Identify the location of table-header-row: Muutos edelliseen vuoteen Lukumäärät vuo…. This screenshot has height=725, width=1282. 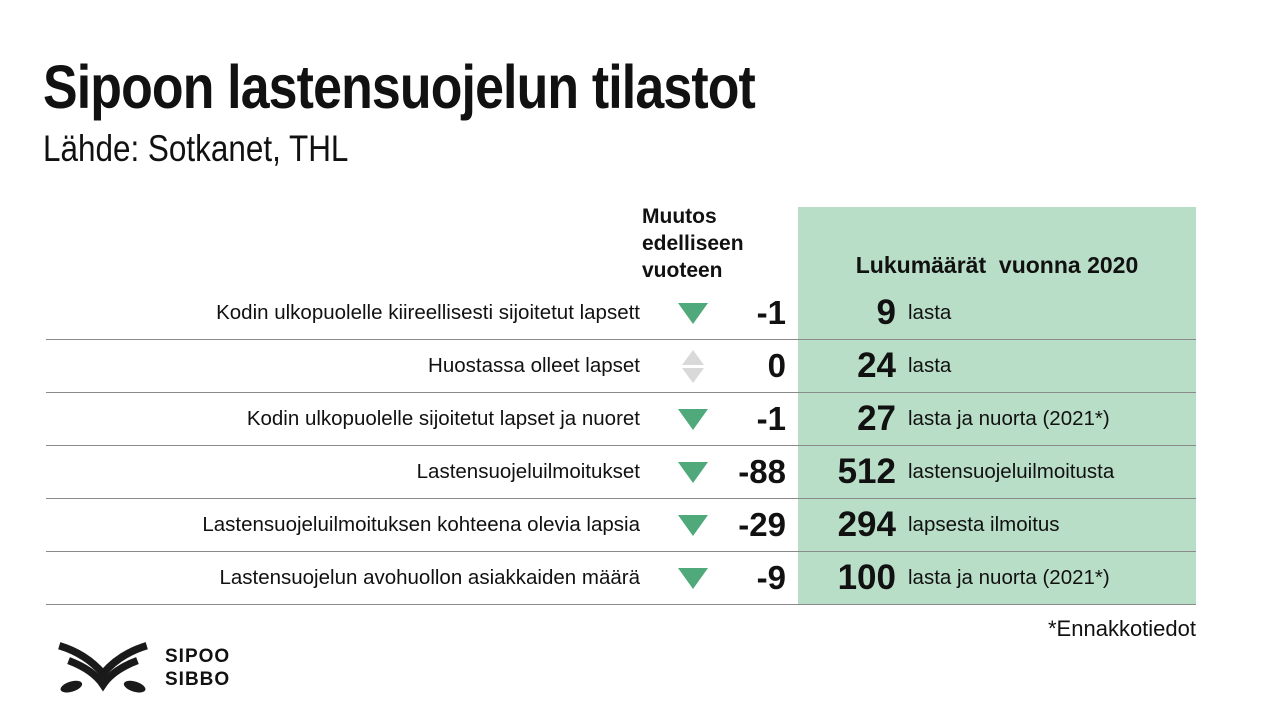
(621, 246).